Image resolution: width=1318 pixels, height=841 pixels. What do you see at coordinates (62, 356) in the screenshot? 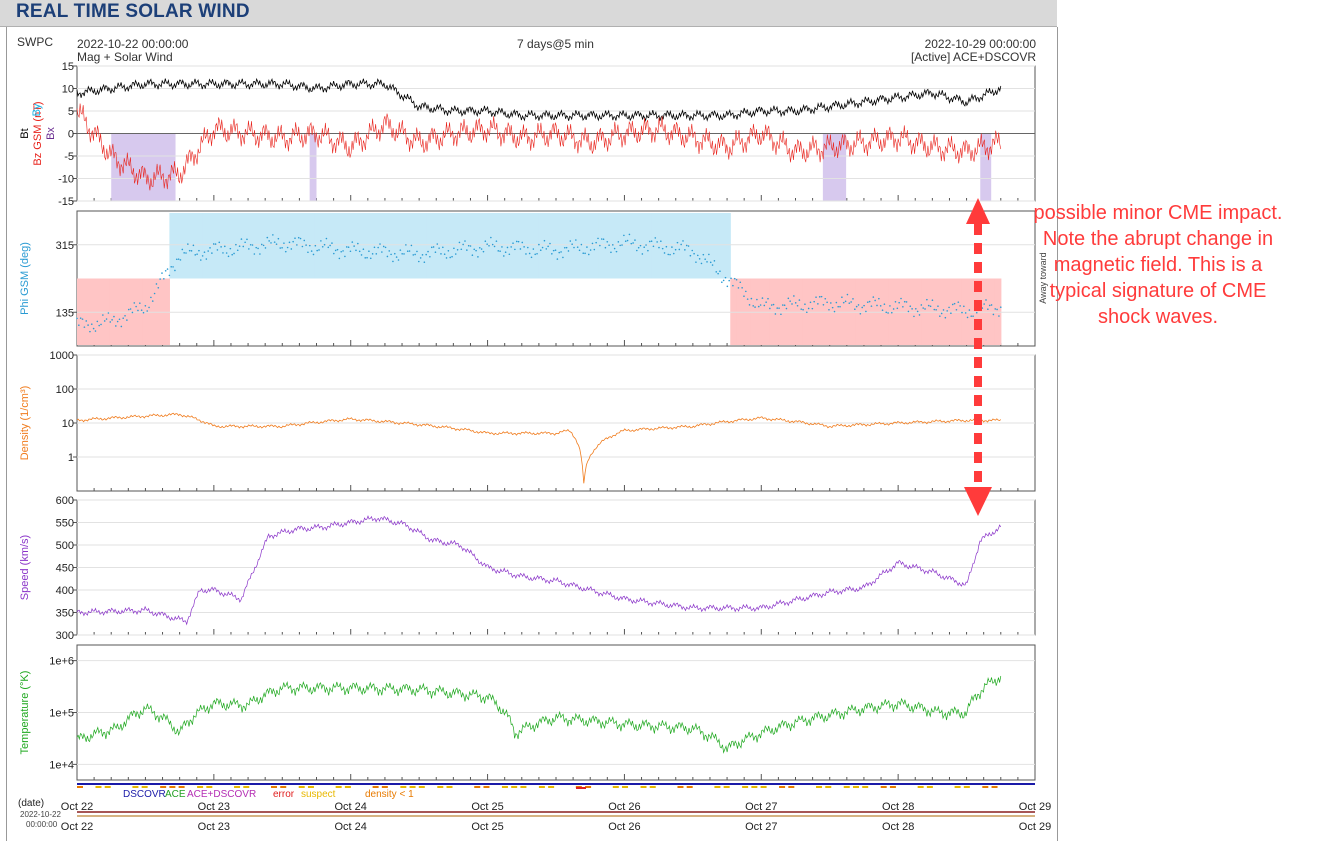
I see `y-tick-label-3: 1000` at bounding box center [62, 356].